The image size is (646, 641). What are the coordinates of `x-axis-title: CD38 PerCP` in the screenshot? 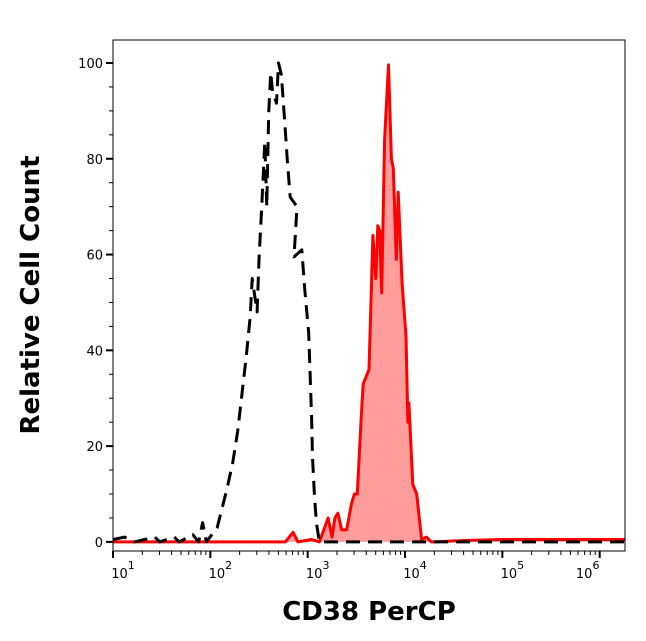 It's located at (369, 612).